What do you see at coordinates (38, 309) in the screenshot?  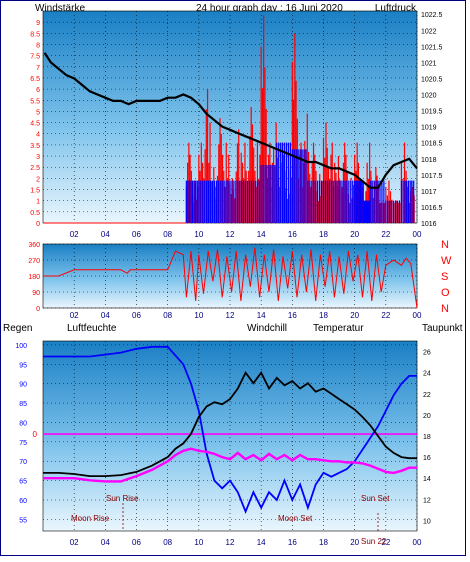 I see `direction-tick-label: 0` at bounding box center [38, 309].